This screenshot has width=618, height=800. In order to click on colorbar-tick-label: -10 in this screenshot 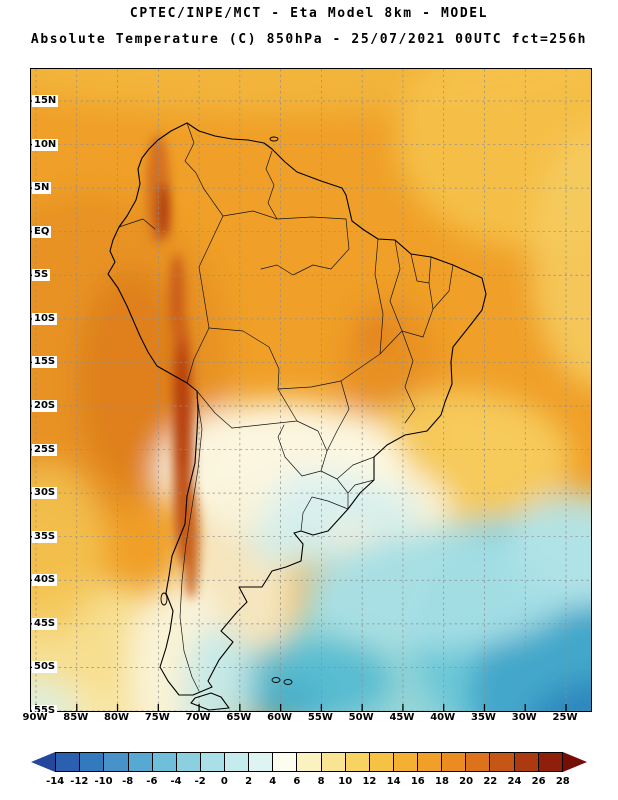, I will do `click(103, 781)`.